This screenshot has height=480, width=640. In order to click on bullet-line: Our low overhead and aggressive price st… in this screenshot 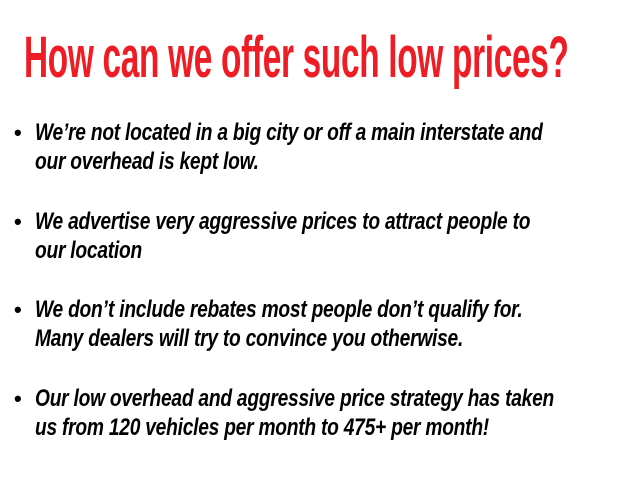, I will do `click(295, 398)`.